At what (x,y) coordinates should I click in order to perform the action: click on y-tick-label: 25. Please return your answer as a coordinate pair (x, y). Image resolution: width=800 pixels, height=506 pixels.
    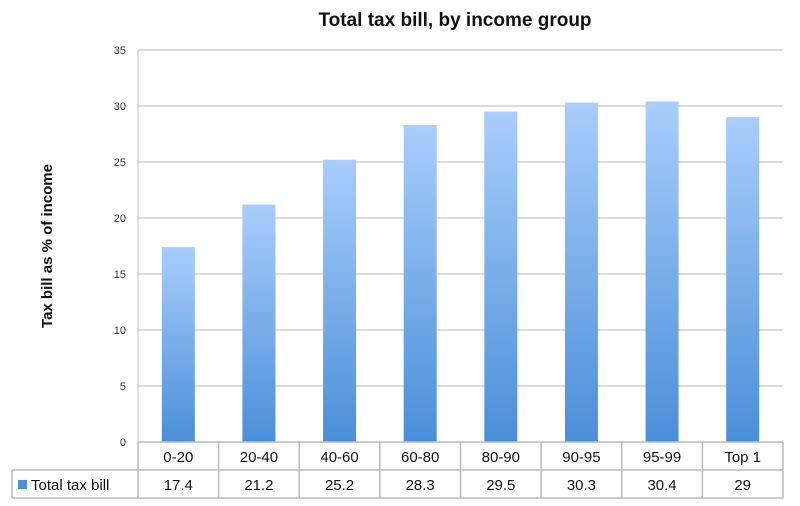
    Looking at the image, I should click on (120, 163).